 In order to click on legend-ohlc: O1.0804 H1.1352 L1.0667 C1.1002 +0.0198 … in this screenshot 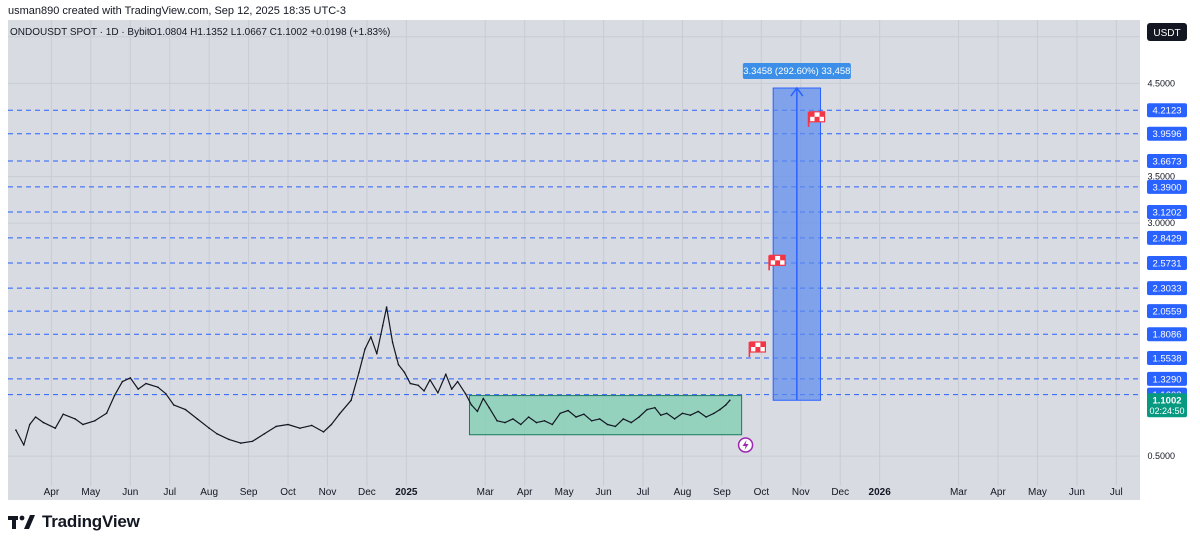, I will do `click(269, 32)`.